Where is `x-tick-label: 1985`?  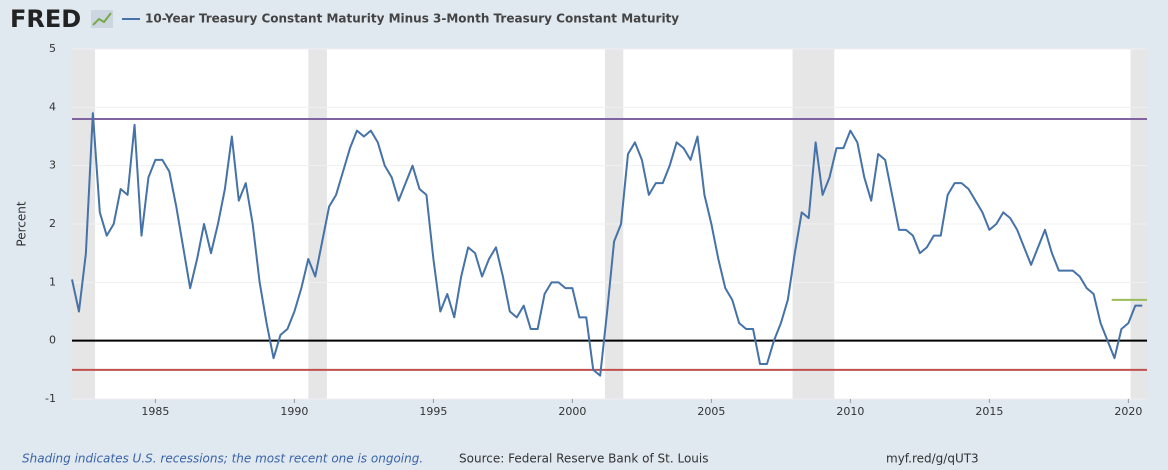
x-tick-label: 1985 is located at coordinates (155, 411).